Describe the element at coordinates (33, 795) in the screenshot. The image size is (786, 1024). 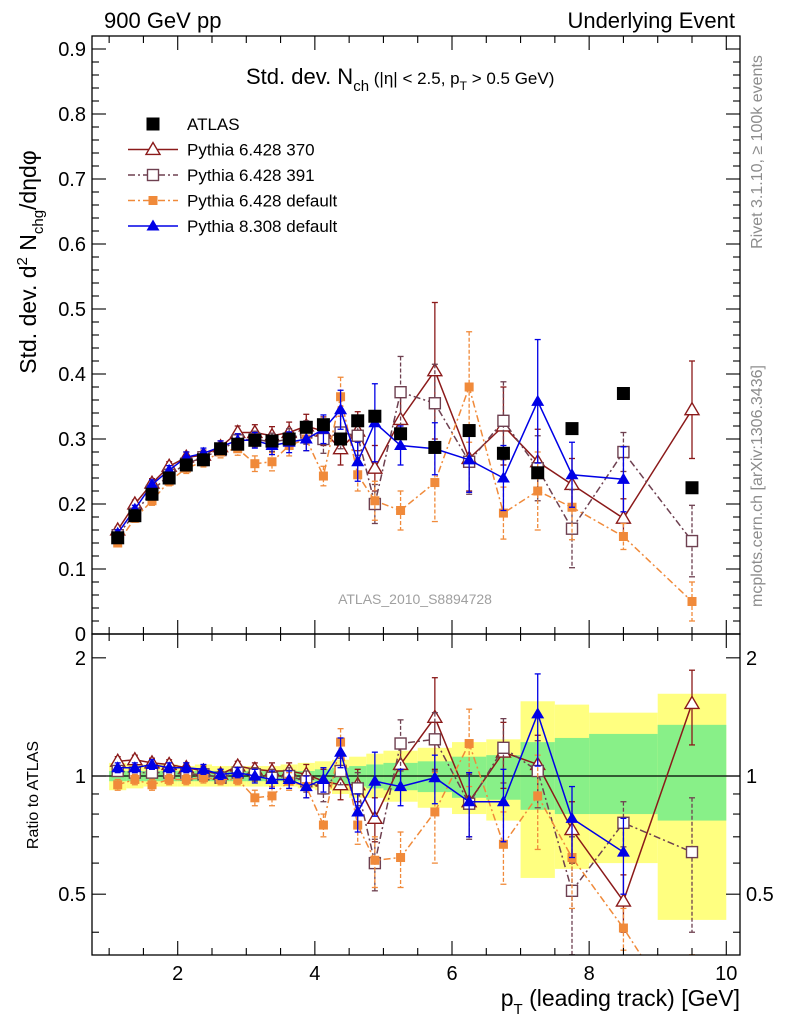
I see `ratio-y-axis-label: Ratio to ATLAS` at that location.